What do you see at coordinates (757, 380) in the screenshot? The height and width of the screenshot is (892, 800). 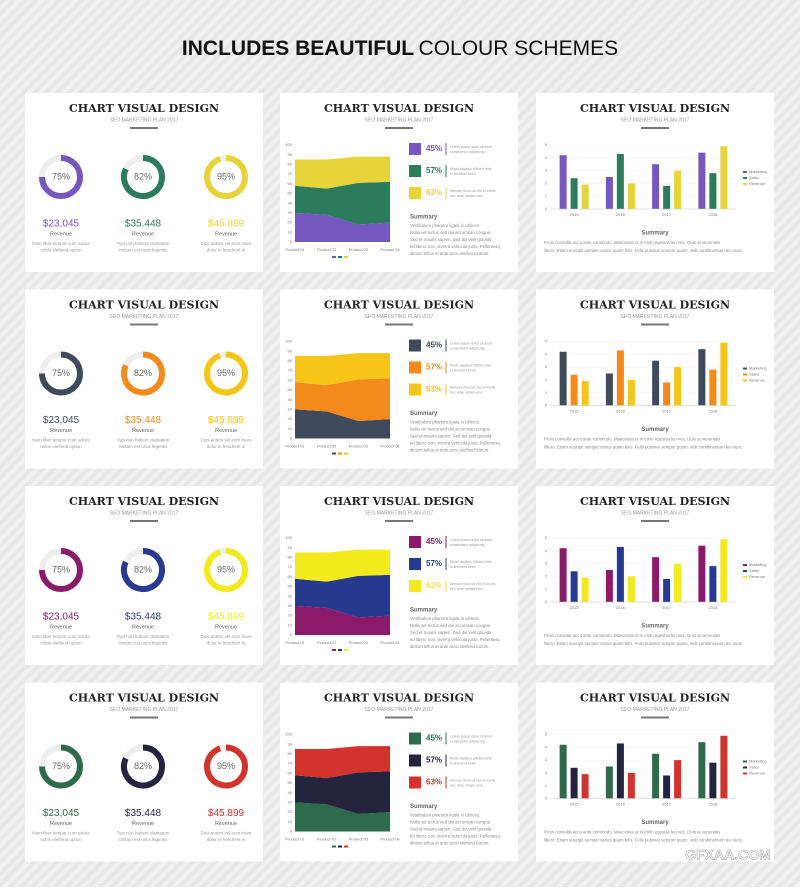 I see `legend-label: Revenue` at bounding box center [757, 380].